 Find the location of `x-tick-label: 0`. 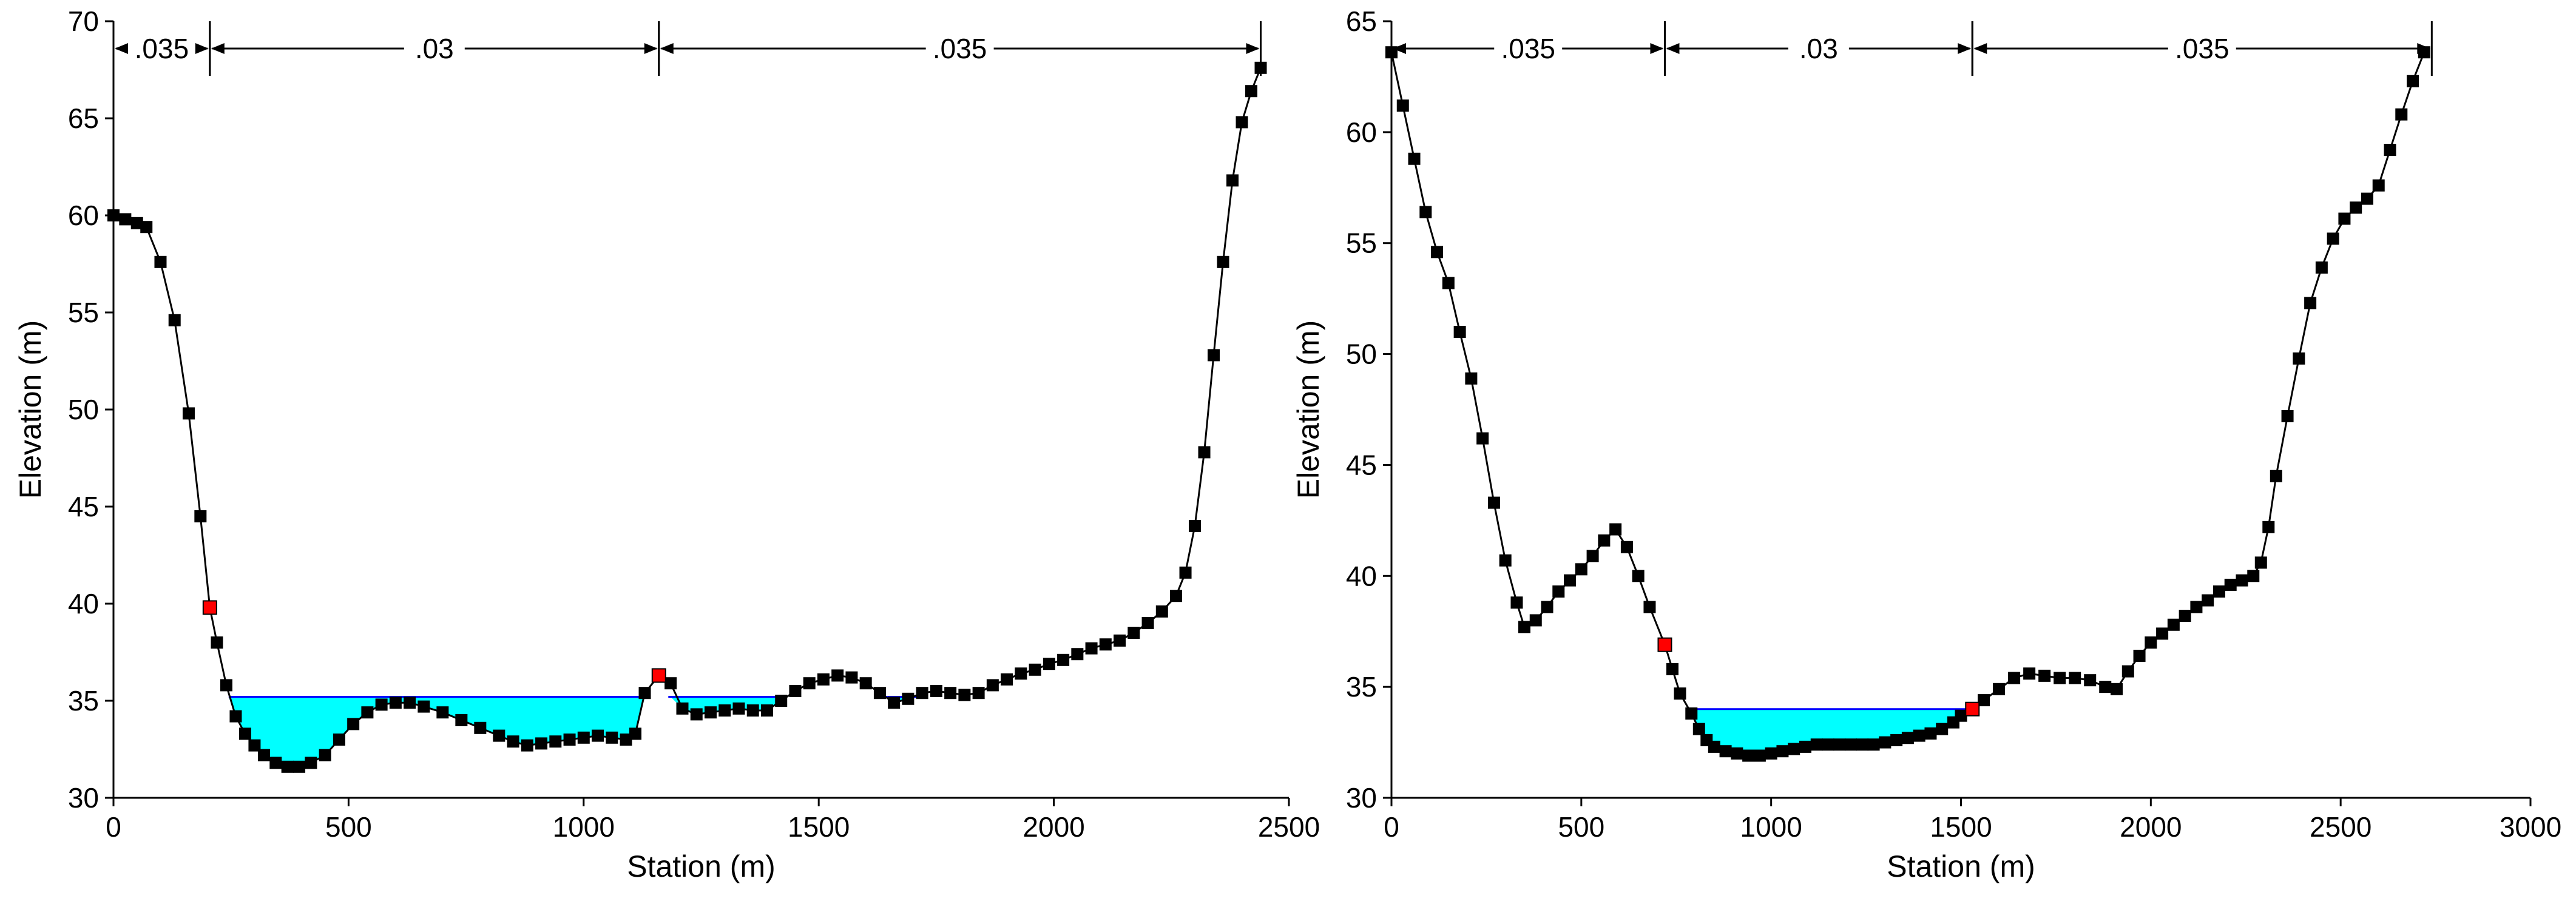

x-tick-label: 0 is located at coordinates (1391, 827).